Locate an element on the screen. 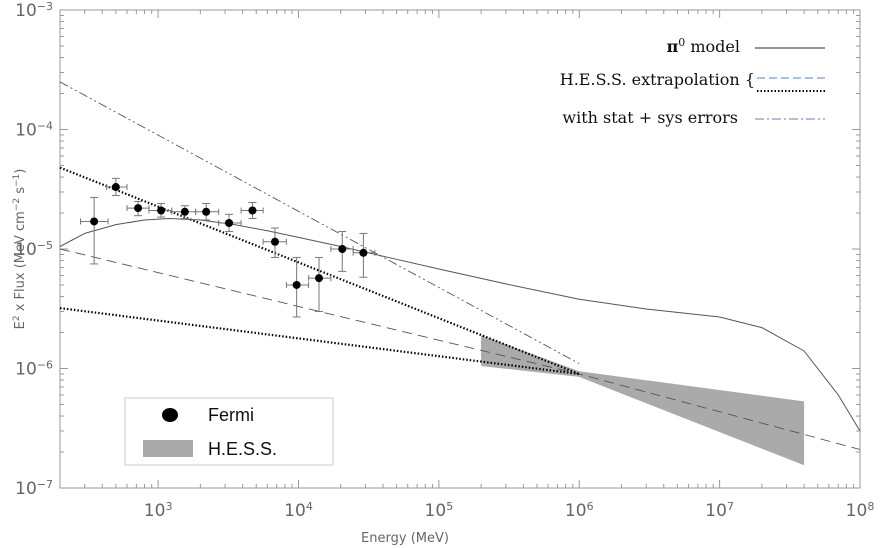 The image size is (881, 548). legend-label-pi0-model: π0 model is located at coordinates (703, 46).